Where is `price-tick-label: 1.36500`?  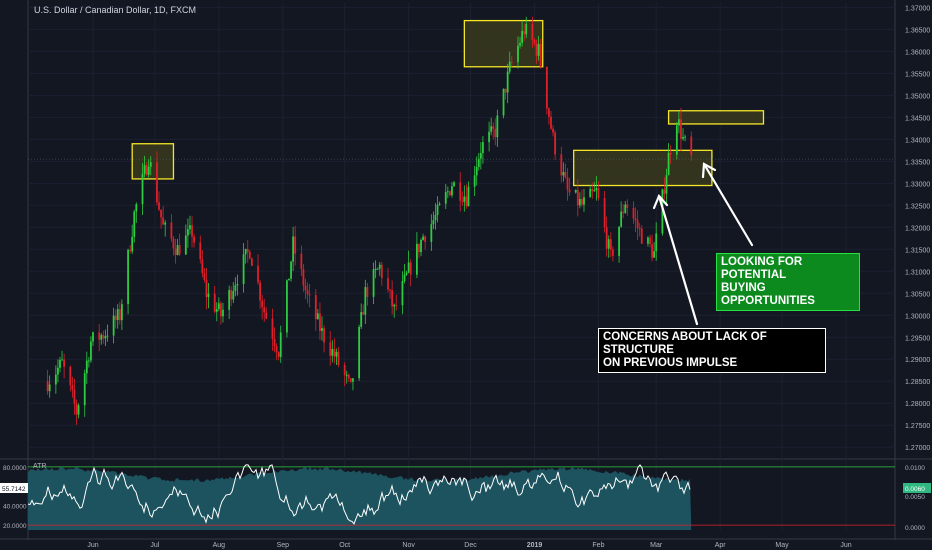 price-tick-label: 1.36500 is located at coordinates (917, 30).